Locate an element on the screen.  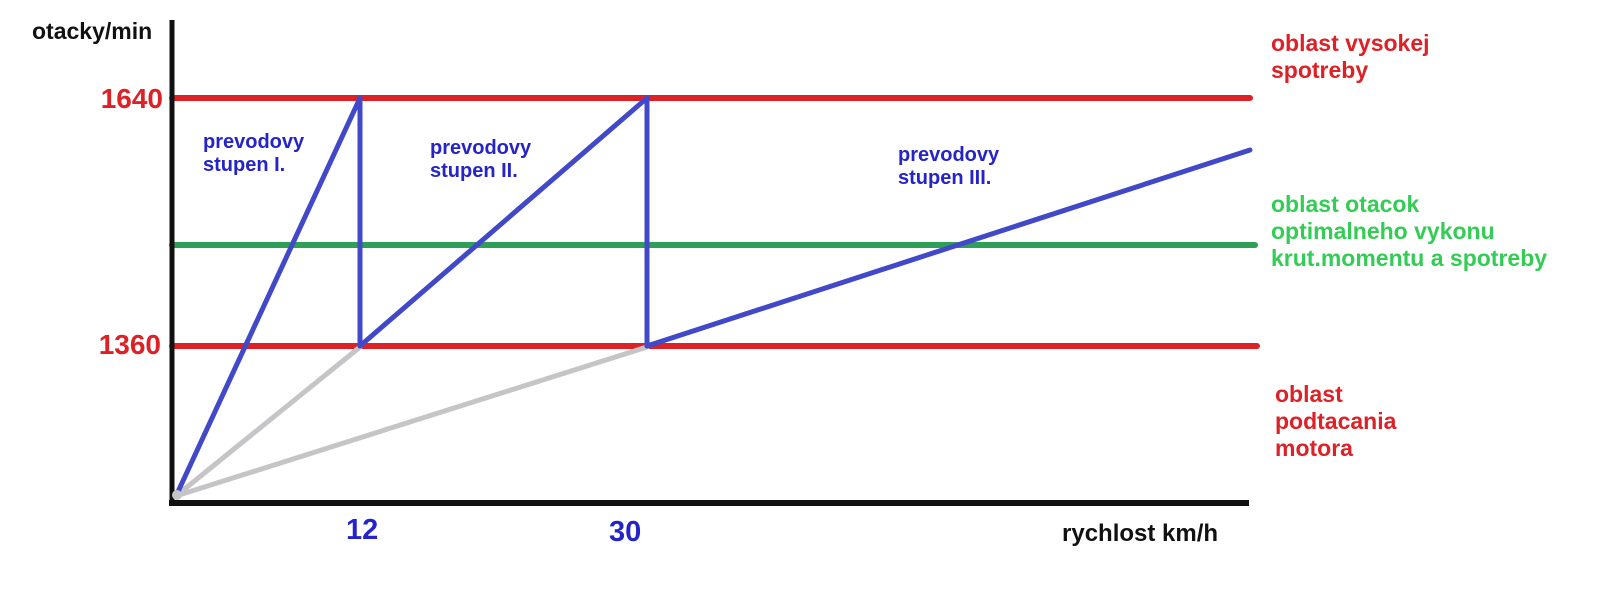
x-tick-30: 30 is located at coordinates (625, 532).